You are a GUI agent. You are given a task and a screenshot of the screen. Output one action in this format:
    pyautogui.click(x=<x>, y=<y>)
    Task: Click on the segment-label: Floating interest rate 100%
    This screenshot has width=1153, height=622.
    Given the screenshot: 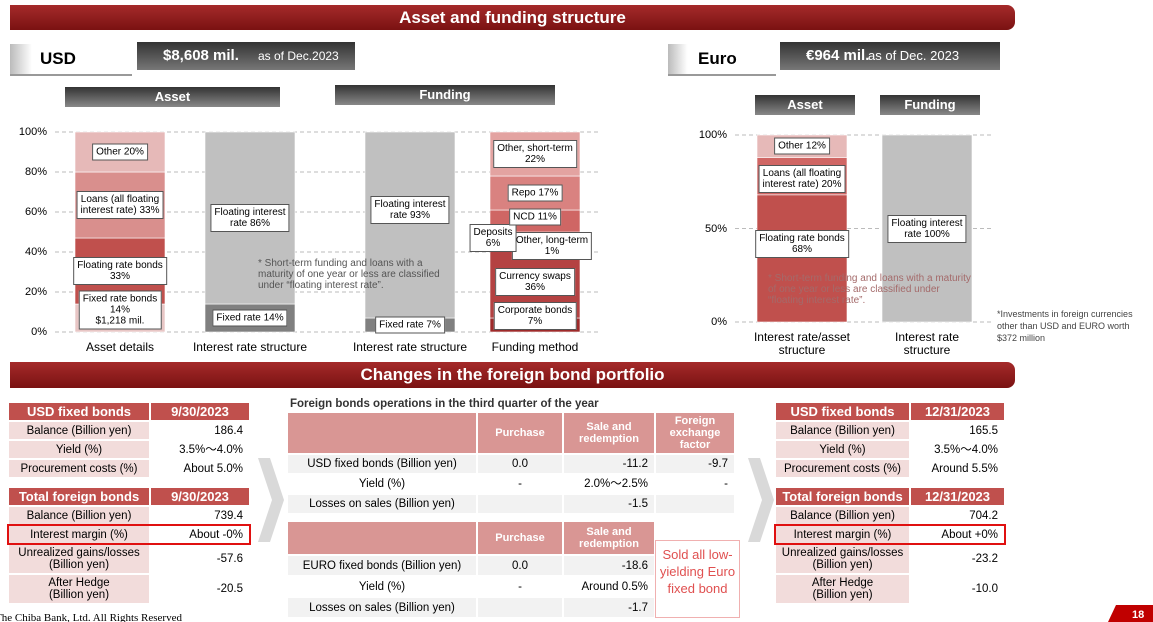 What is the action you would take?
    pyautogui.click(x=927, y=228)
    